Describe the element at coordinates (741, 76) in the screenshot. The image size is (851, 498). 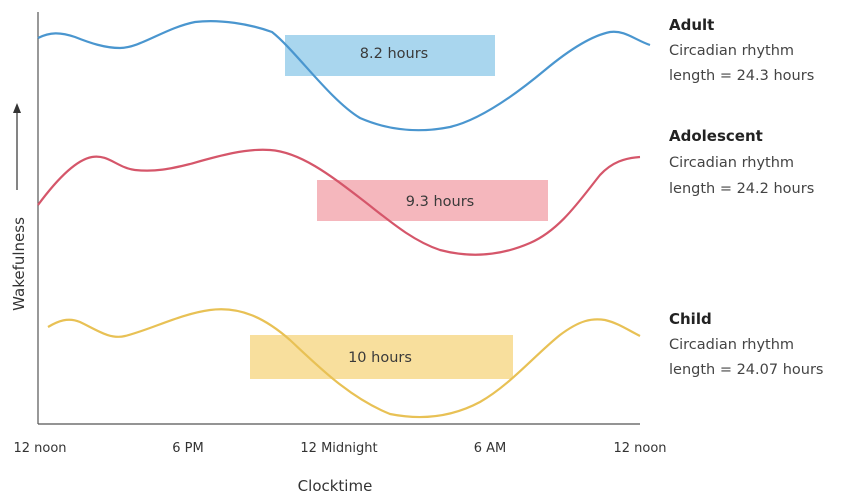
I see `legend-desc-adult-line2: length = 24.3 hours` at that location.